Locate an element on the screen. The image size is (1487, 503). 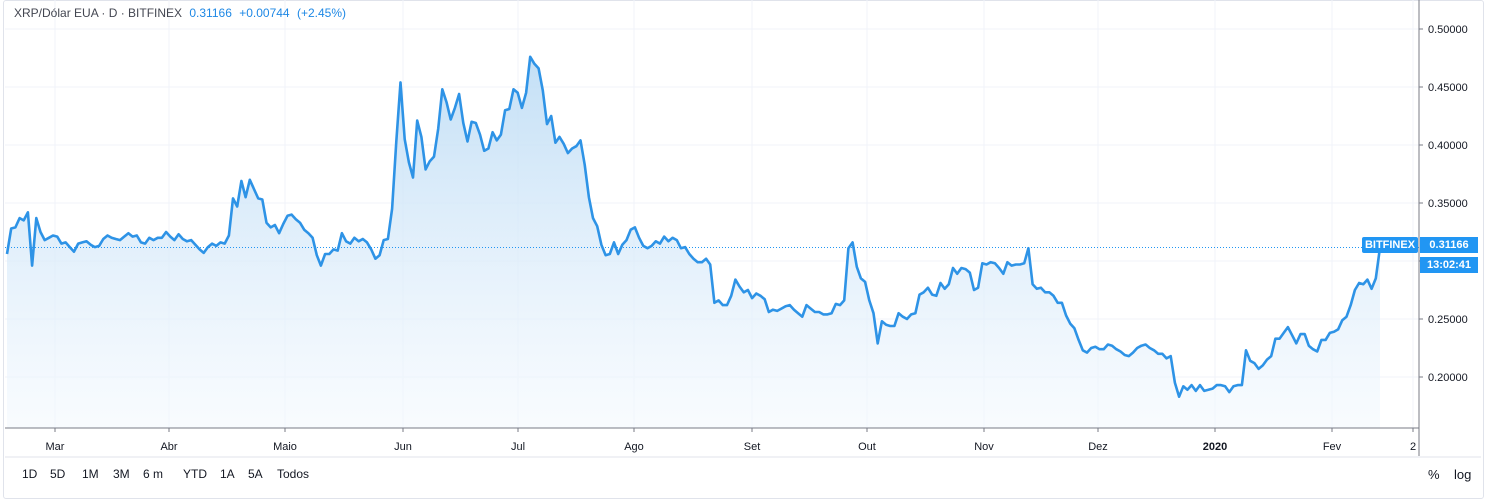
range-toolbar: 1D 5D 1M 3M 6 m YTD 1A 5A Todos % log is located at coordinates (743, 477).